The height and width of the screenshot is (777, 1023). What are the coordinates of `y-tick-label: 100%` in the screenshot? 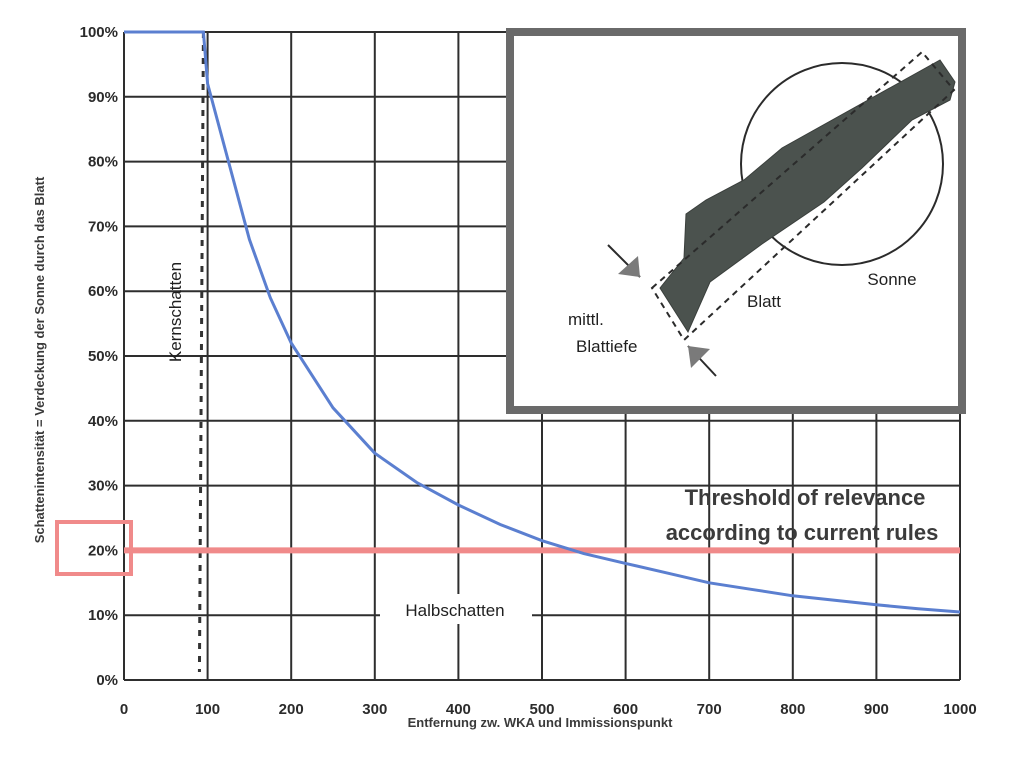 It's located at (99, 32).